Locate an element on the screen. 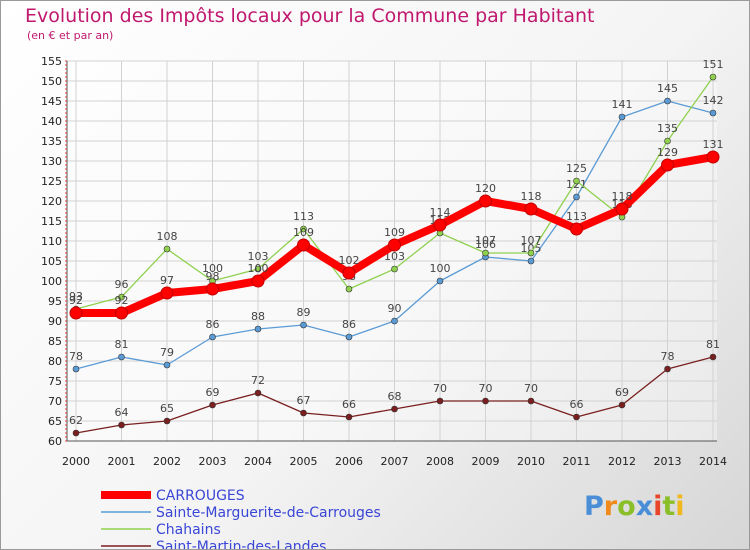 The image size is (750, 550). x-tick-label: 2001 is located at coordinates (122, 461).